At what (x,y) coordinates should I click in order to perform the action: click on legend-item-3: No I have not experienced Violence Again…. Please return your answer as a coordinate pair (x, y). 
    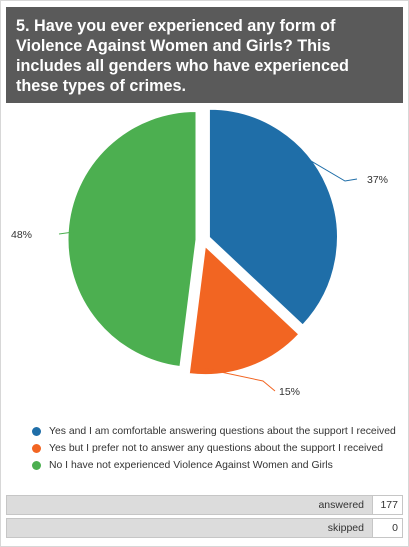
    Looking at the image, I should click on (217, 465).